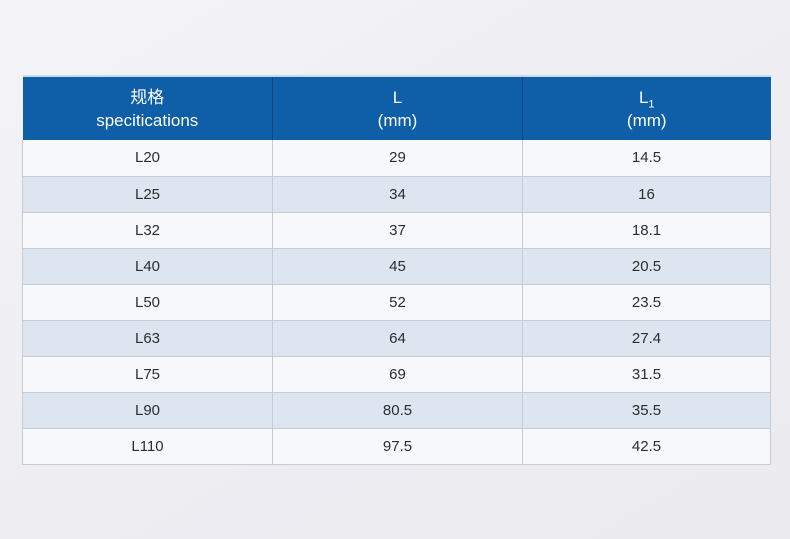 Image resolution: width=790 pixels, height=539 pixels. What do you see at coordinates (397, 120) in the screenshot?
I see `column-header-l-unit: (mm)` at bounding box center [397, 120].